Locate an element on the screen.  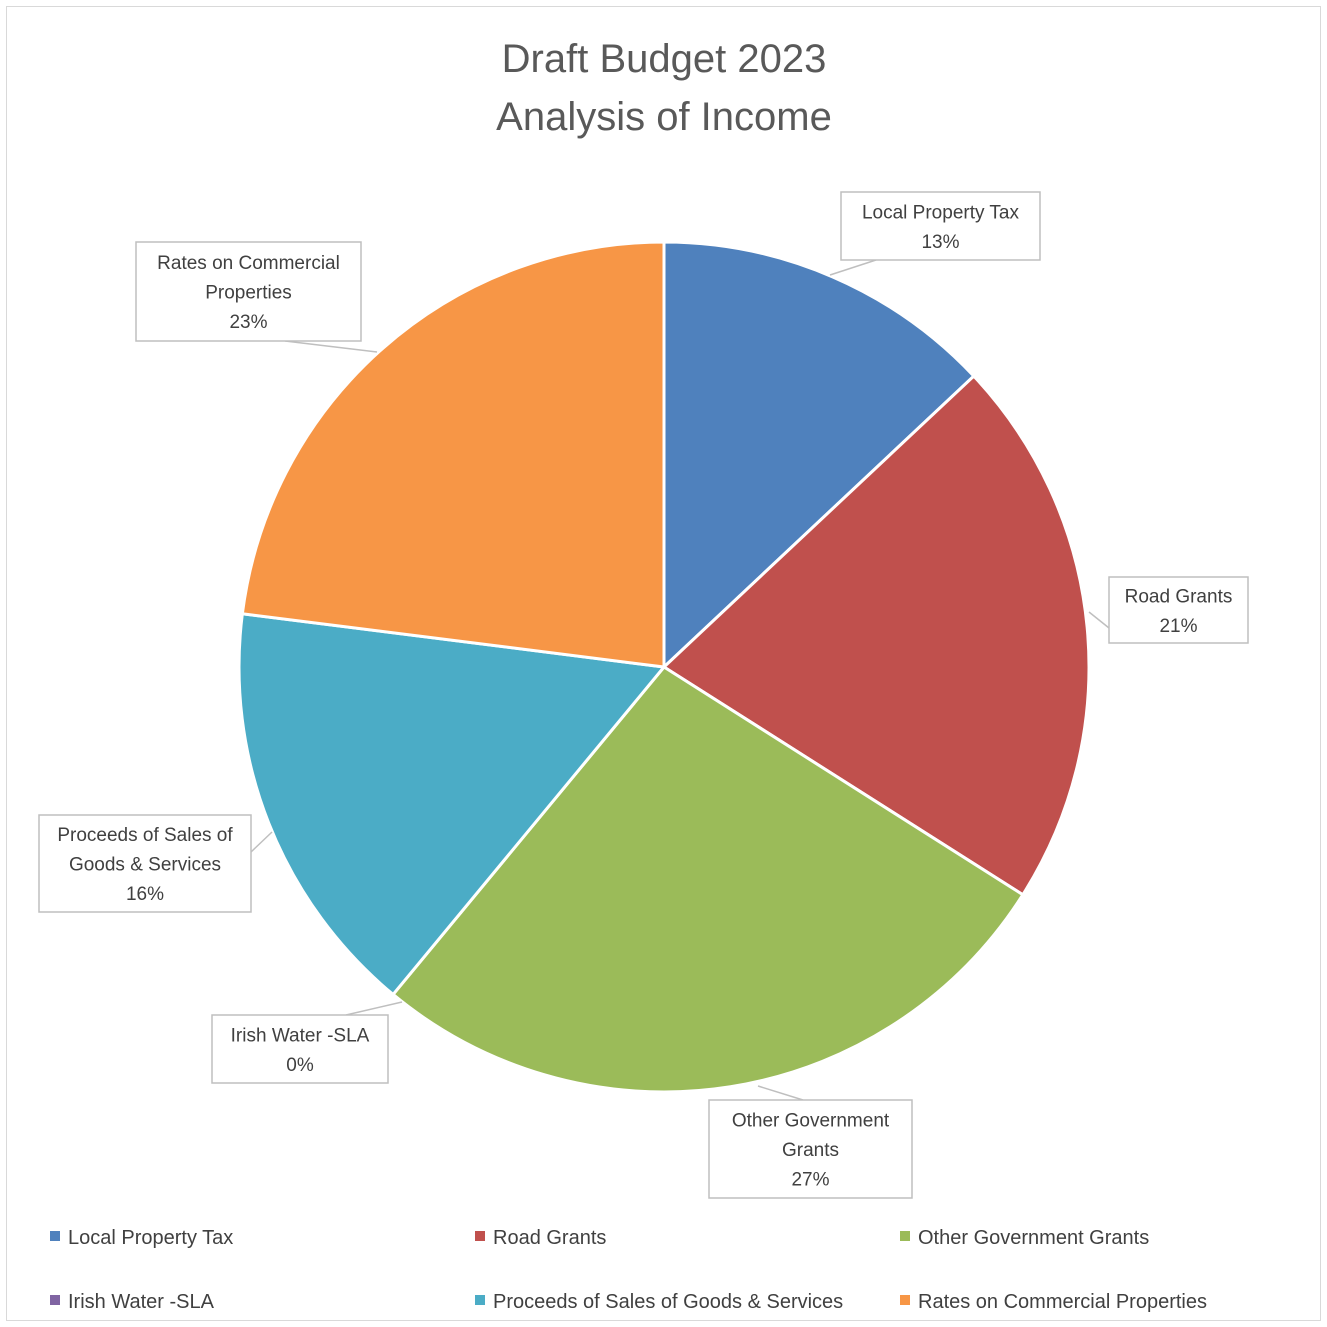
data-label-percent: 27% is located at coordinates (810, 1180).